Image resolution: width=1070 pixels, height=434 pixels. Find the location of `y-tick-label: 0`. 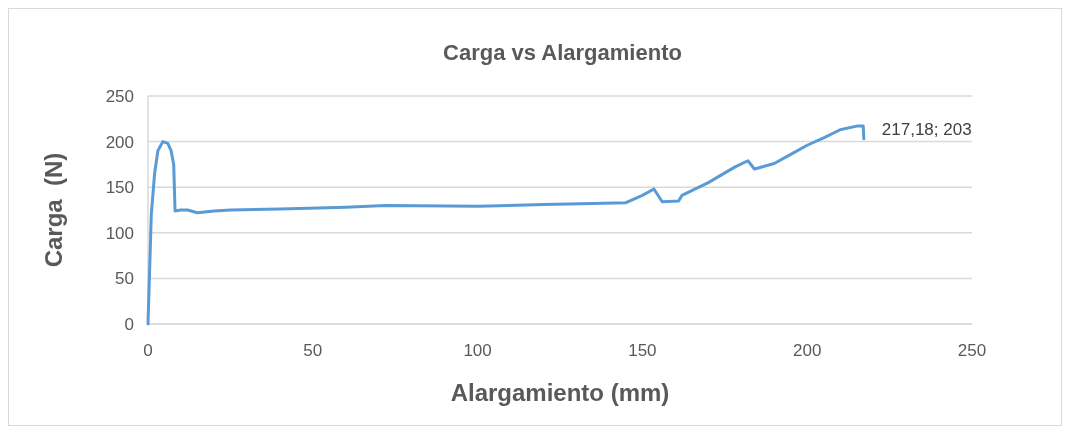

y-tick-label: 0 is located at coordinates (129, 324).